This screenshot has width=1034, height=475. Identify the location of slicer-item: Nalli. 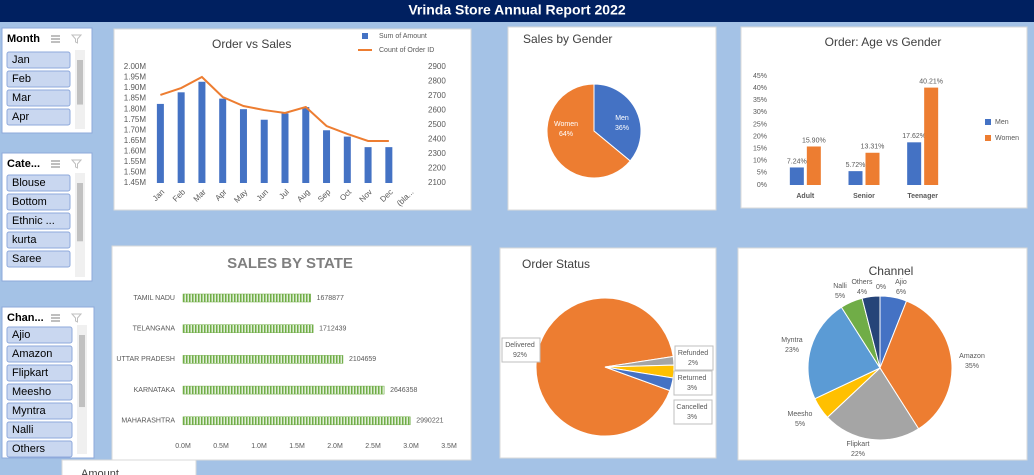
(39, 430).